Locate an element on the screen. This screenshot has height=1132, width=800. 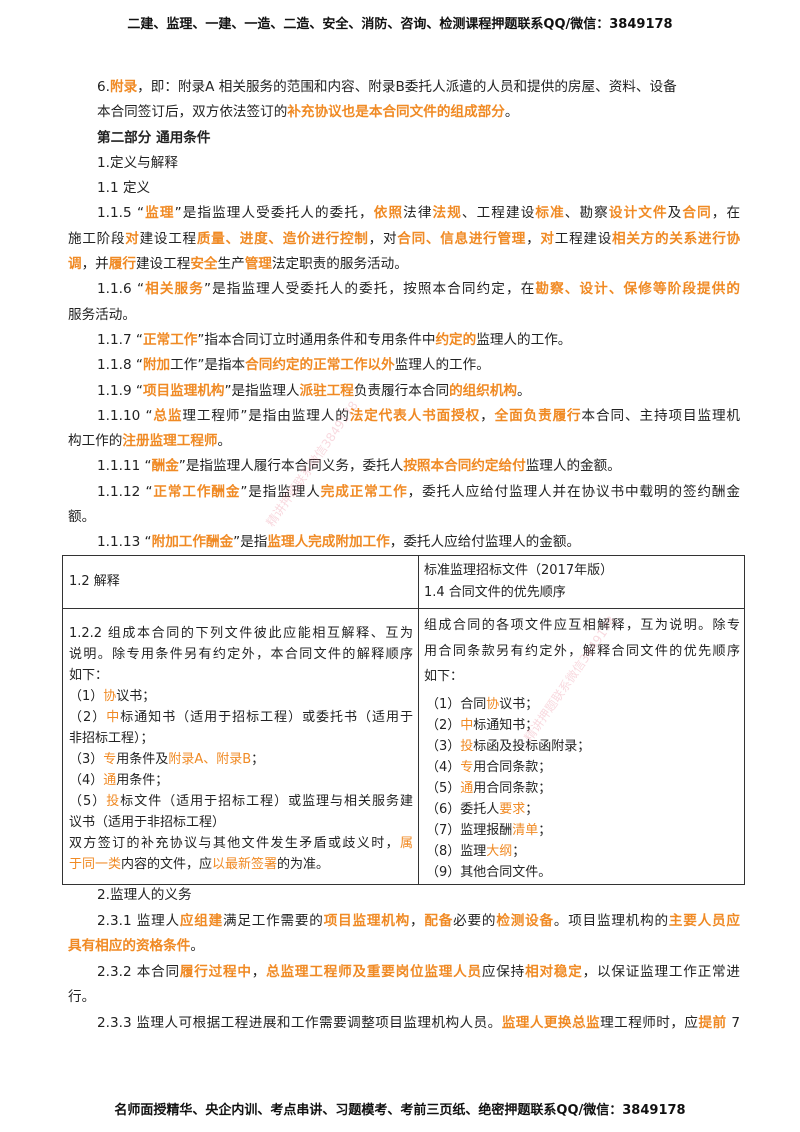
text-run: ”是指监理人履行本合同义务，委托人 is located at coordinates (291, 466).